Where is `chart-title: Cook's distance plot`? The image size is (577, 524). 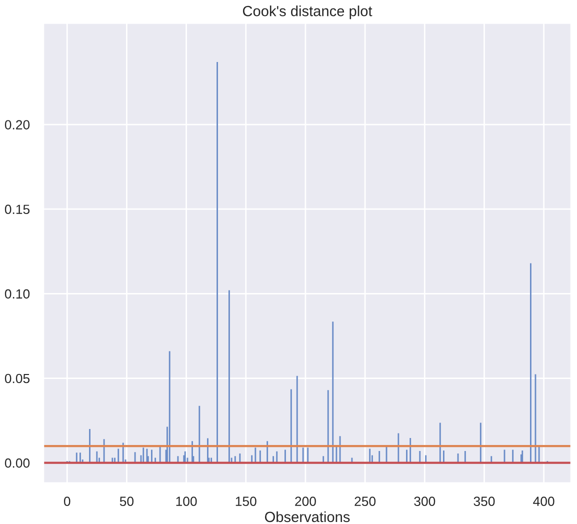 chart-title: Cook's distance plot is located at coordinates (307, 13).